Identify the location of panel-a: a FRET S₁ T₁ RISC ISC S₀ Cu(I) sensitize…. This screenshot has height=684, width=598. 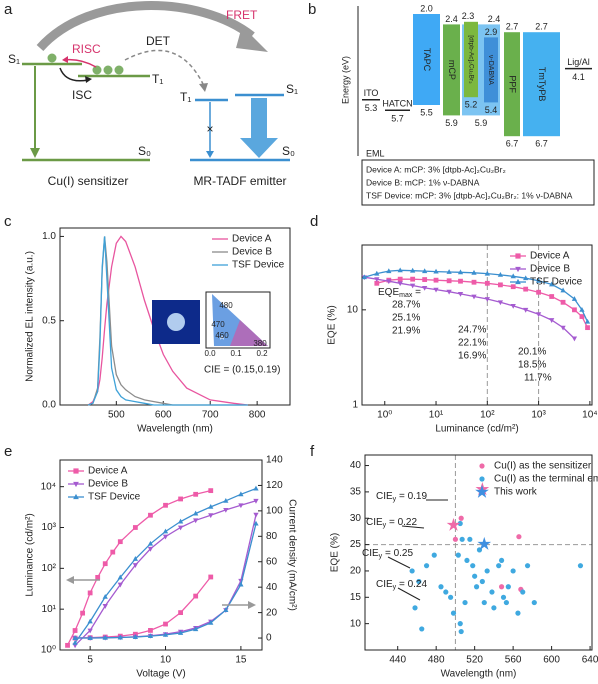
(151, 94).